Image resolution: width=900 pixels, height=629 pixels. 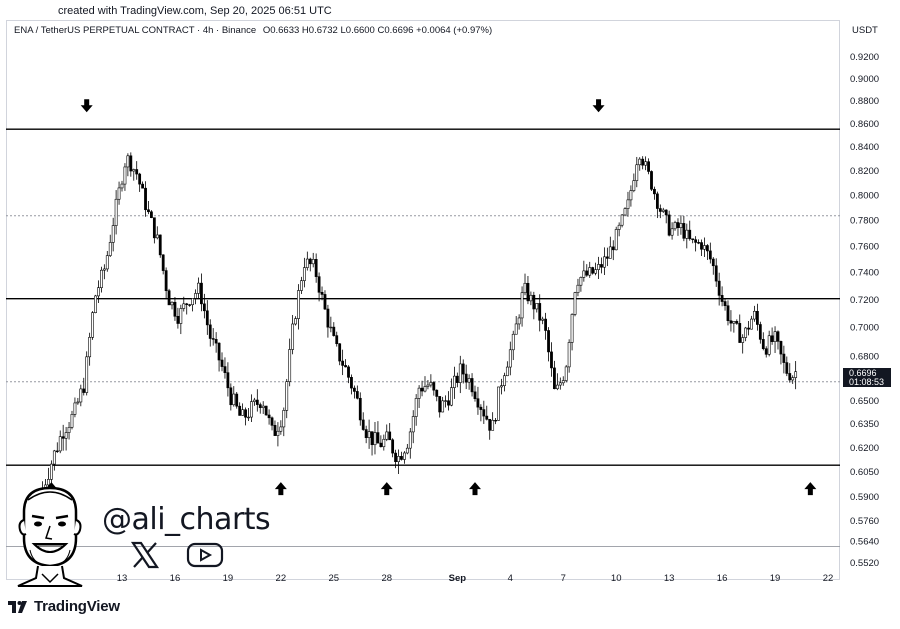 I want to click on last-price-label: 0.6696 01:08:53, so click(x=867, y=377).